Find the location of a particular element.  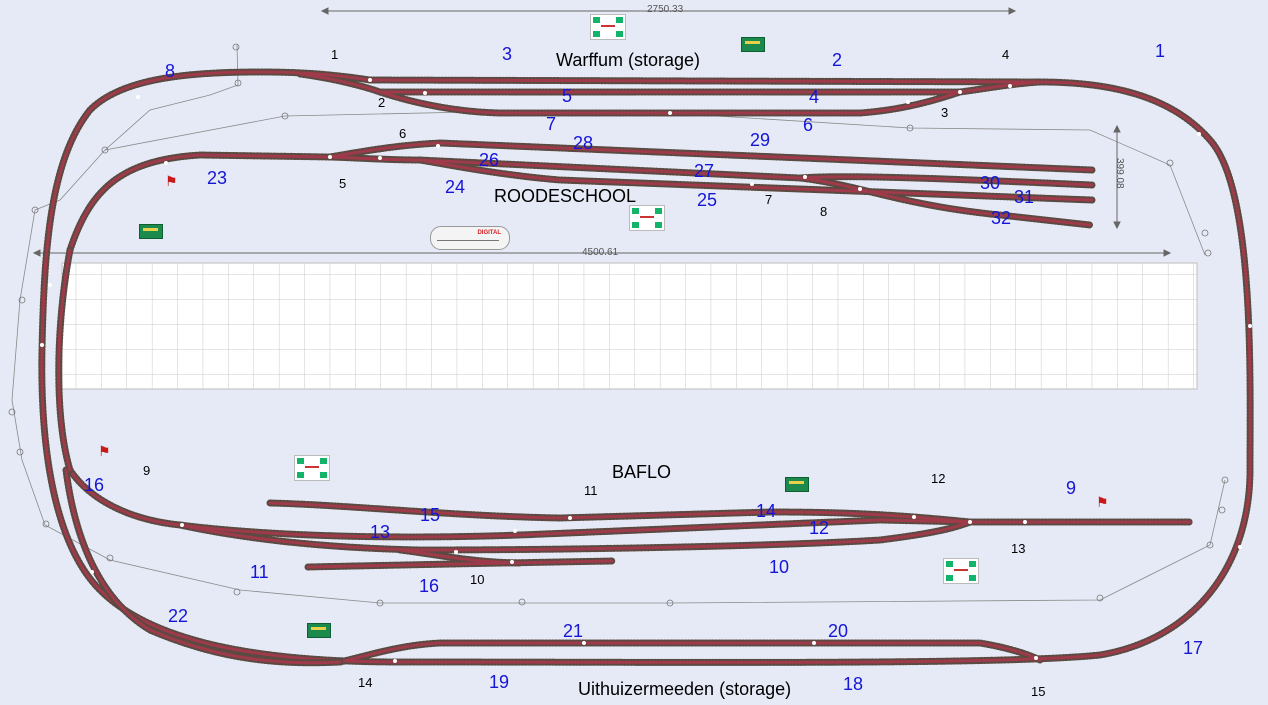

digital-label: DIGITAL is located at coordinates (489, 233).